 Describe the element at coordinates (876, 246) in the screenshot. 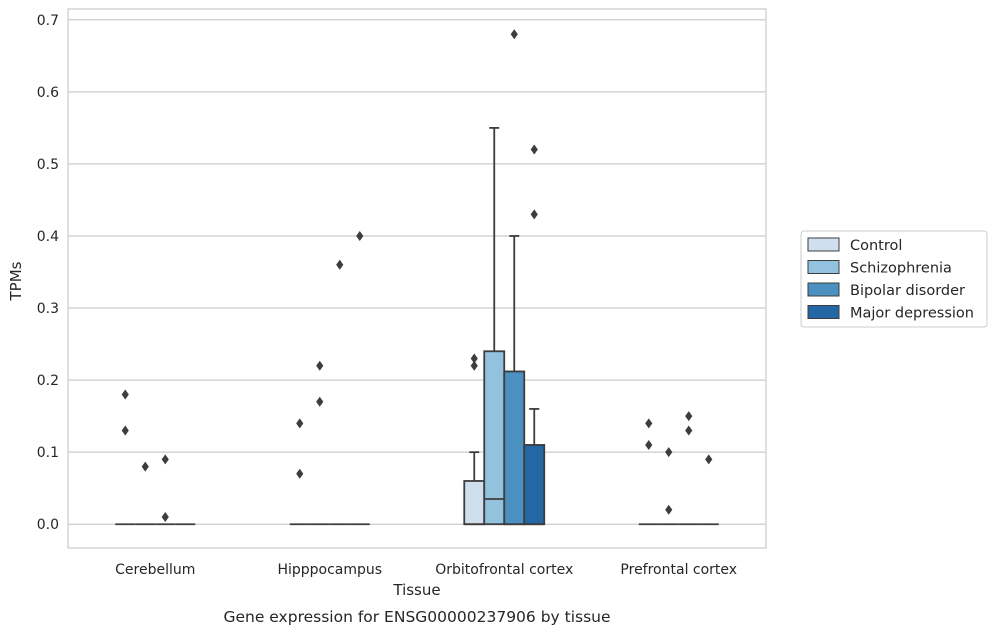

I see `legend-label: Control` at that location.